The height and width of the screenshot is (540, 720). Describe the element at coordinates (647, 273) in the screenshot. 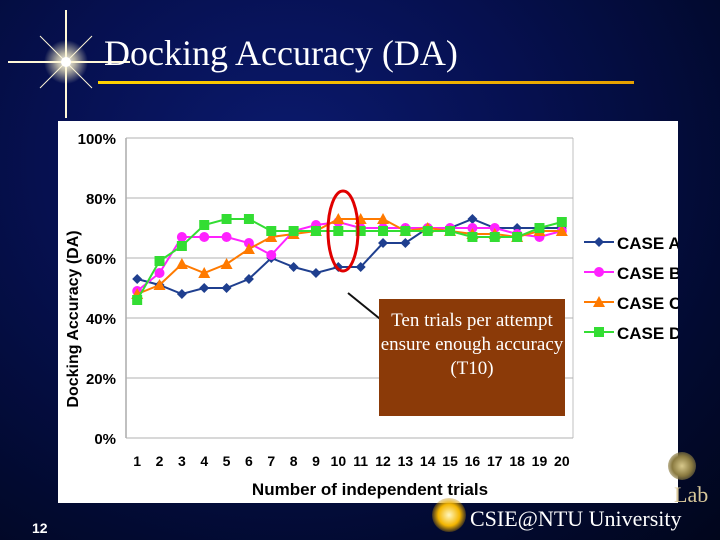

I see `legend-label: CASE B` at that location.